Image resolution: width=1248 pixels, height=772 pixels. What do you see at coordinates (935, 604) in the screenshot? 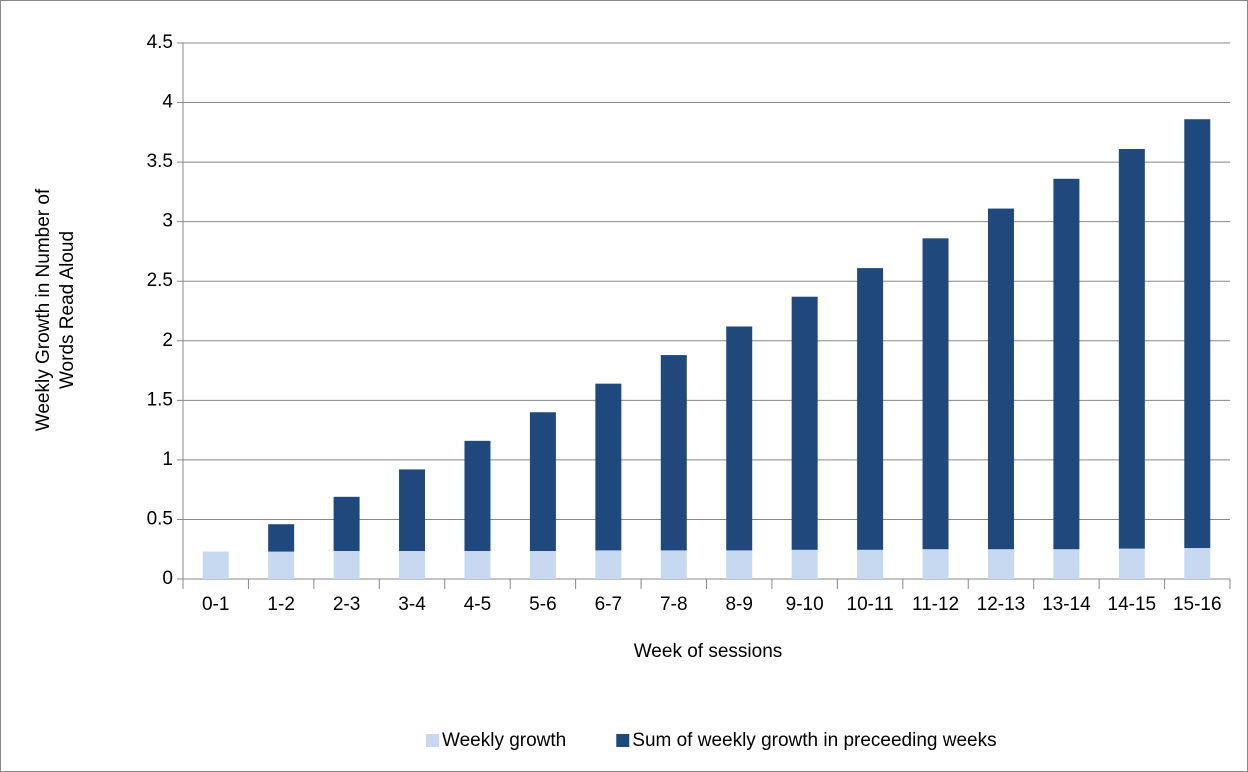
I see `x-tick-label: 11-12` at bounding box center [935, 604].